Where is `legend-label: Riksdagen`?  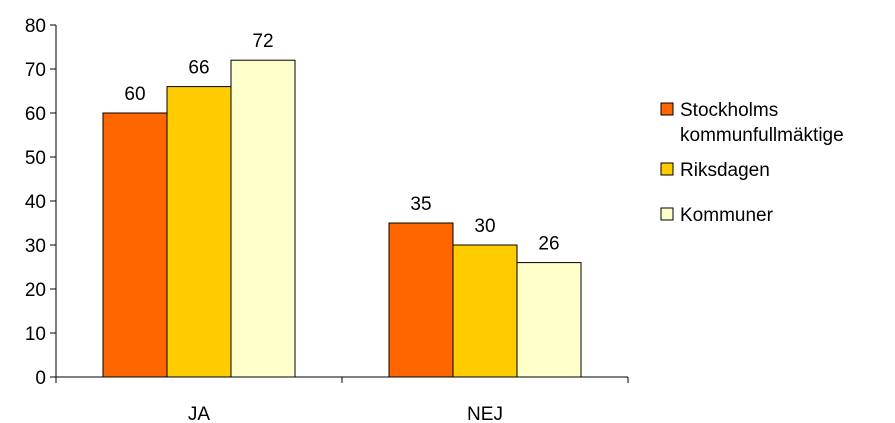
legend-label: Riksdagen is located at coordinates (725, 170).